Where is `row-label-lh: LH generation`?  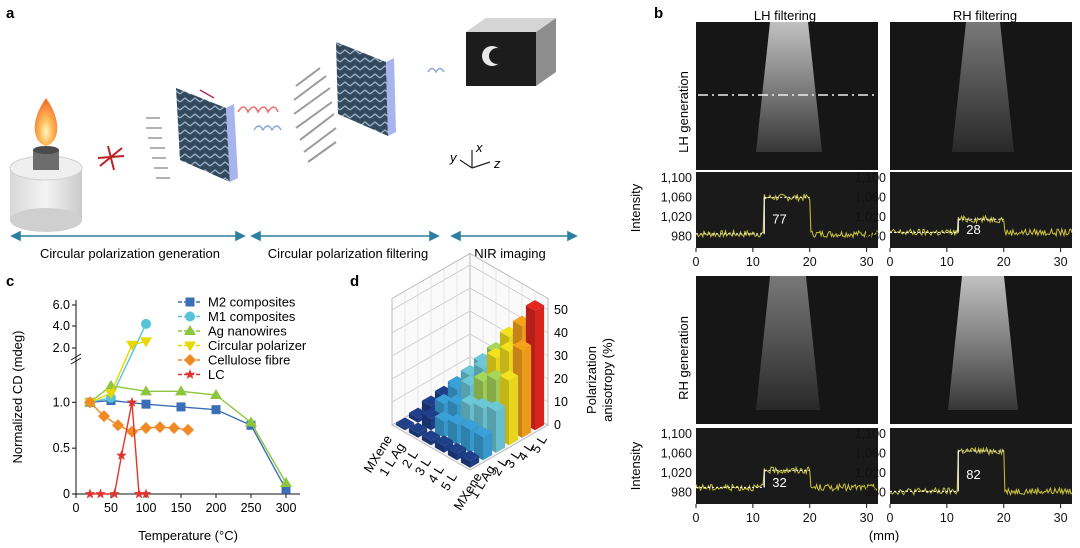 row-label-lh: LH generation is located at coordinates (683, 112).